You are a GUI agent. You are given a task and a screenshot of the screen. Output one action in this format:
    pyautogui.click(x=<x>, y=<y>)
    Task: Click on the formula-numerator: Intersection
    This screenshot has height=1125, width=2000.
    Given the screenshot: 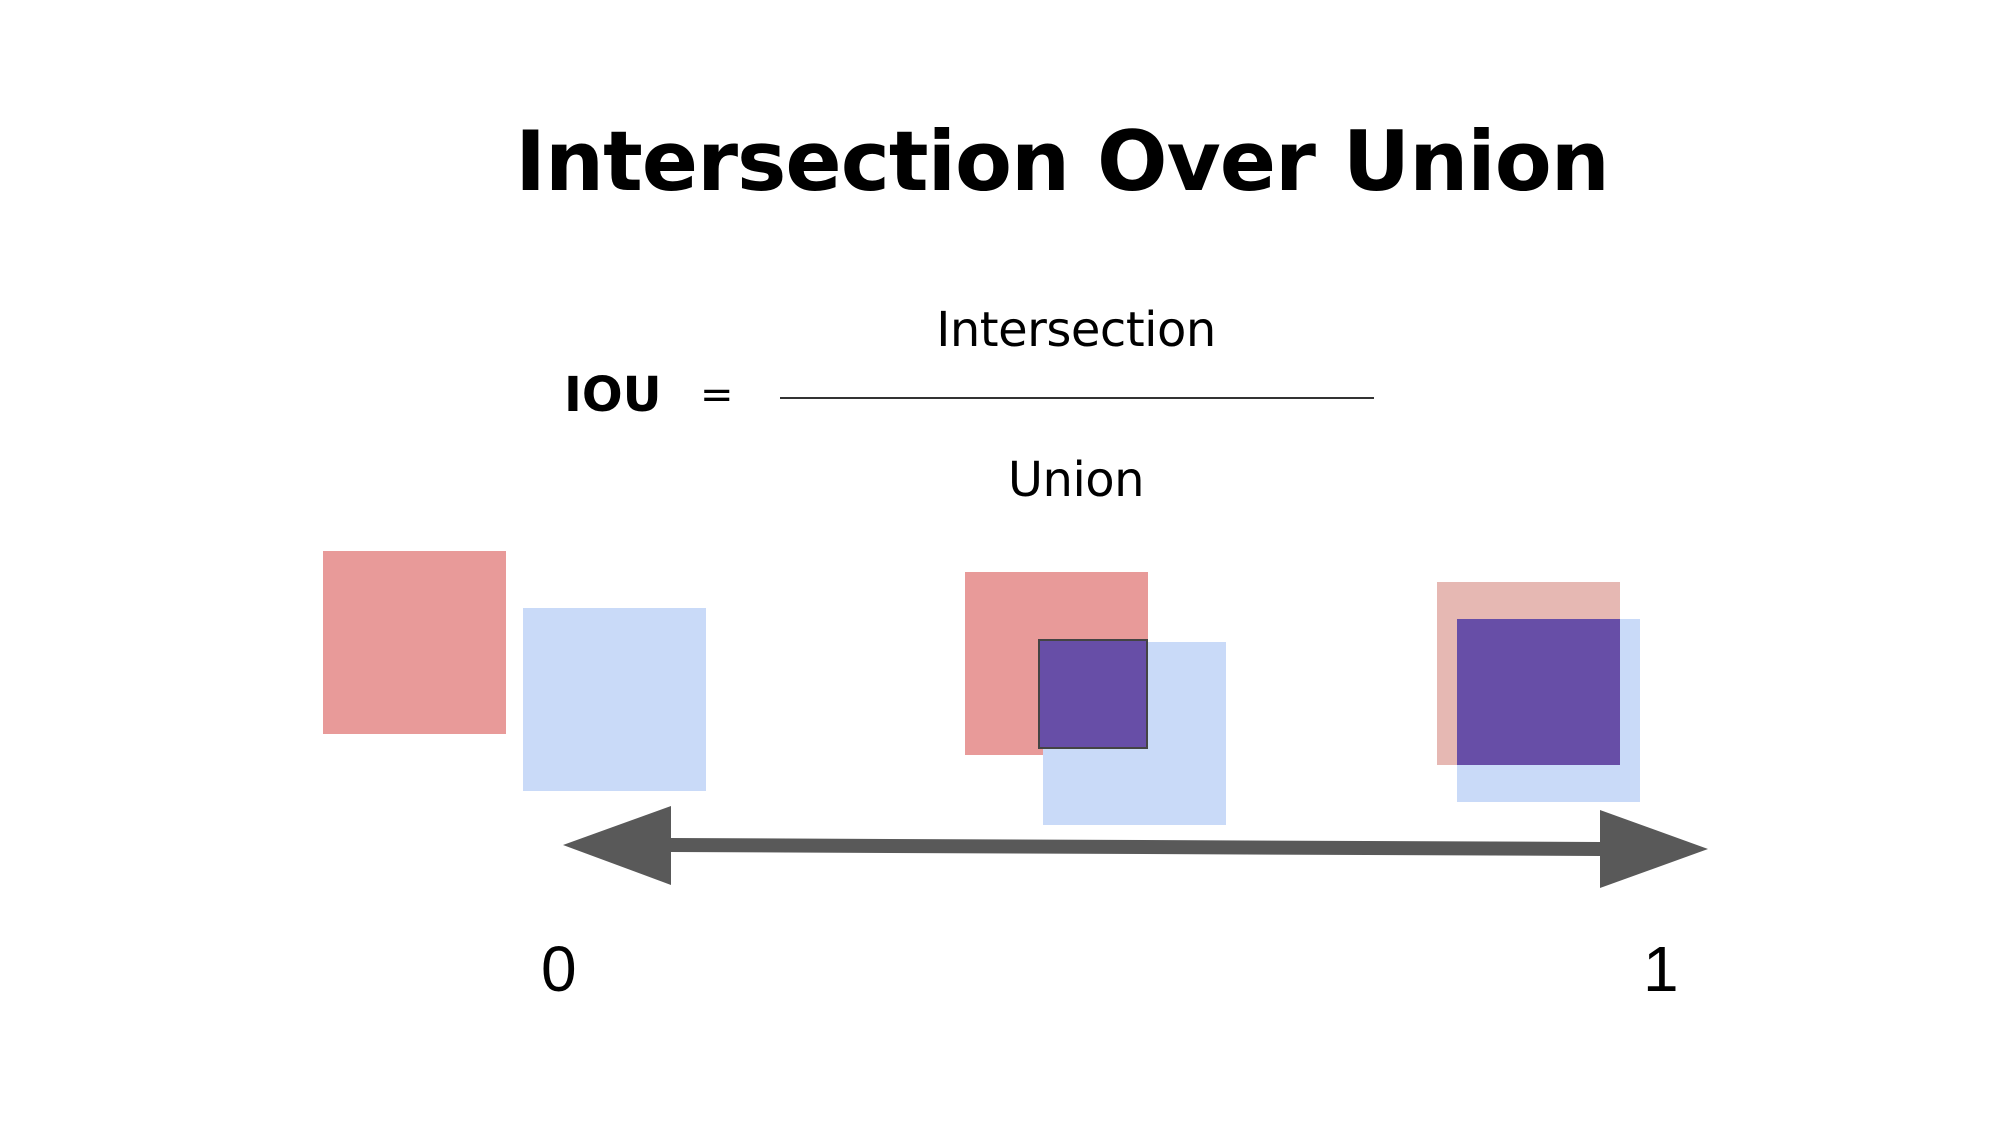 What is the action you would take?
    pyautogui.click(x=1076, y=330)
    